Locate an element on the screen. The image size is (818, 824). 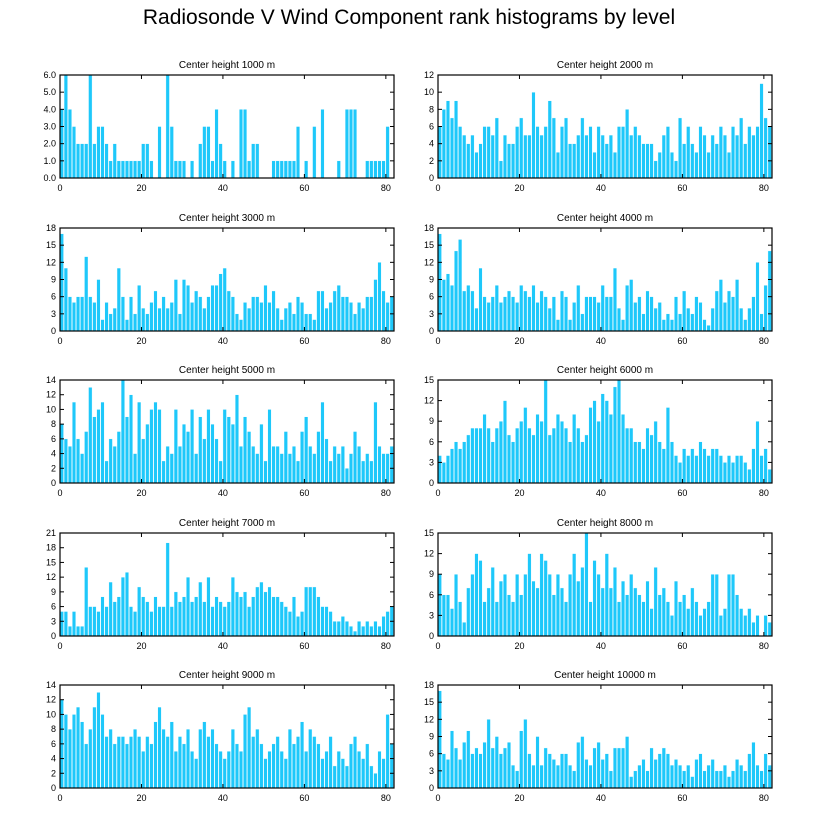
y-tick-label: 9 is located at coordinates (431, 421).